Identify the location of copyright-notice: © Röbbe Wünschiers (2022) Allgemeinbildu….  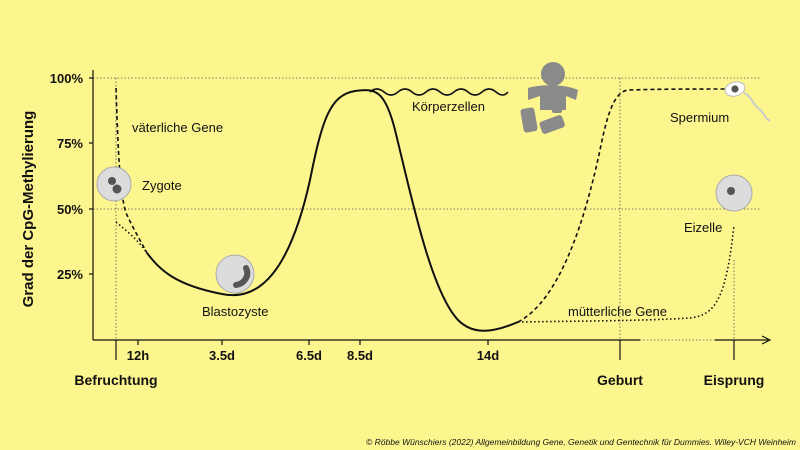
(581, 442).